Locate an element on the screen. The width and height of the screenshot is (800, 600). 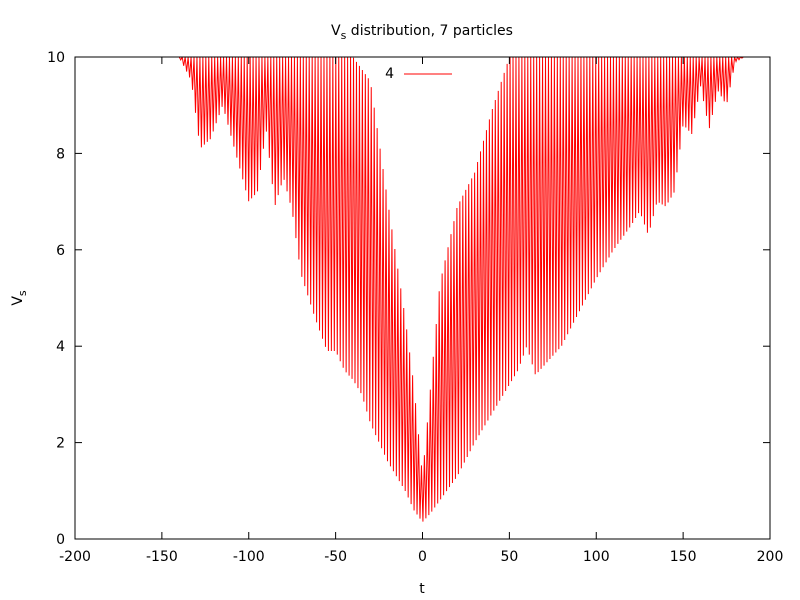
y-tick-label: 2 is located at coordinates (60, 444).